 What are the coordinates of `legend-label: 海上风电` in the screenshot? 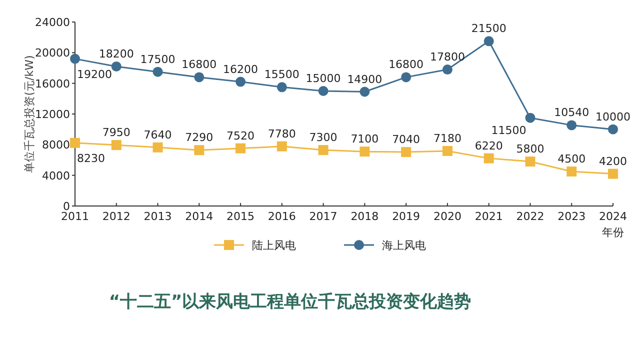 It's located at (404, 245).